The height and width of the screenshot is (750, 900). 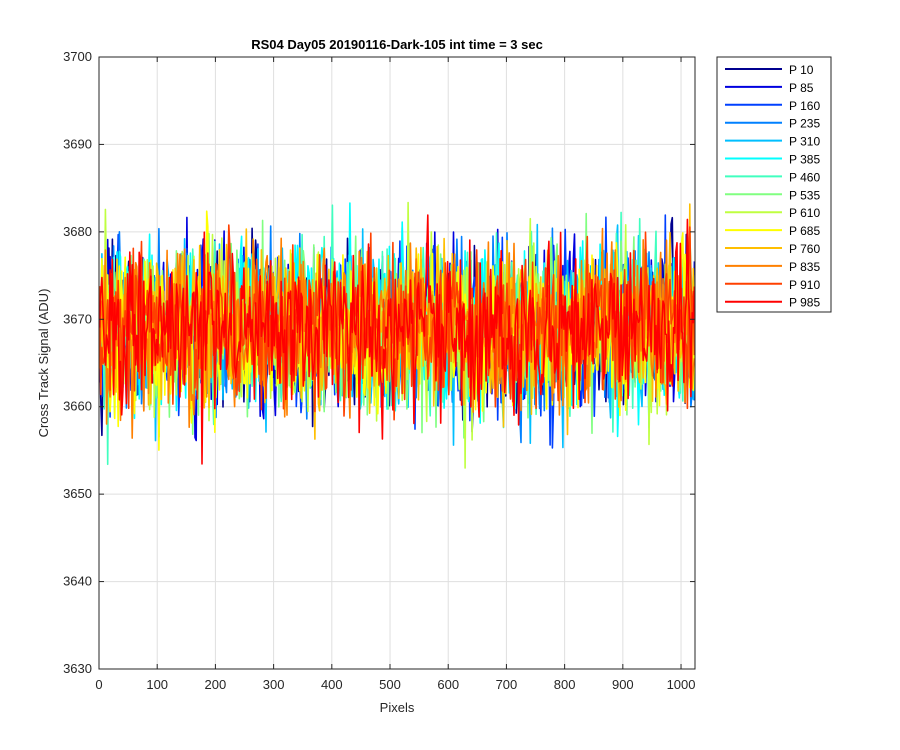 What do you see at coordinates (77, 143) in the screenshot?
I see `y-tick-label: 3690` at bounding box center [77, 143].